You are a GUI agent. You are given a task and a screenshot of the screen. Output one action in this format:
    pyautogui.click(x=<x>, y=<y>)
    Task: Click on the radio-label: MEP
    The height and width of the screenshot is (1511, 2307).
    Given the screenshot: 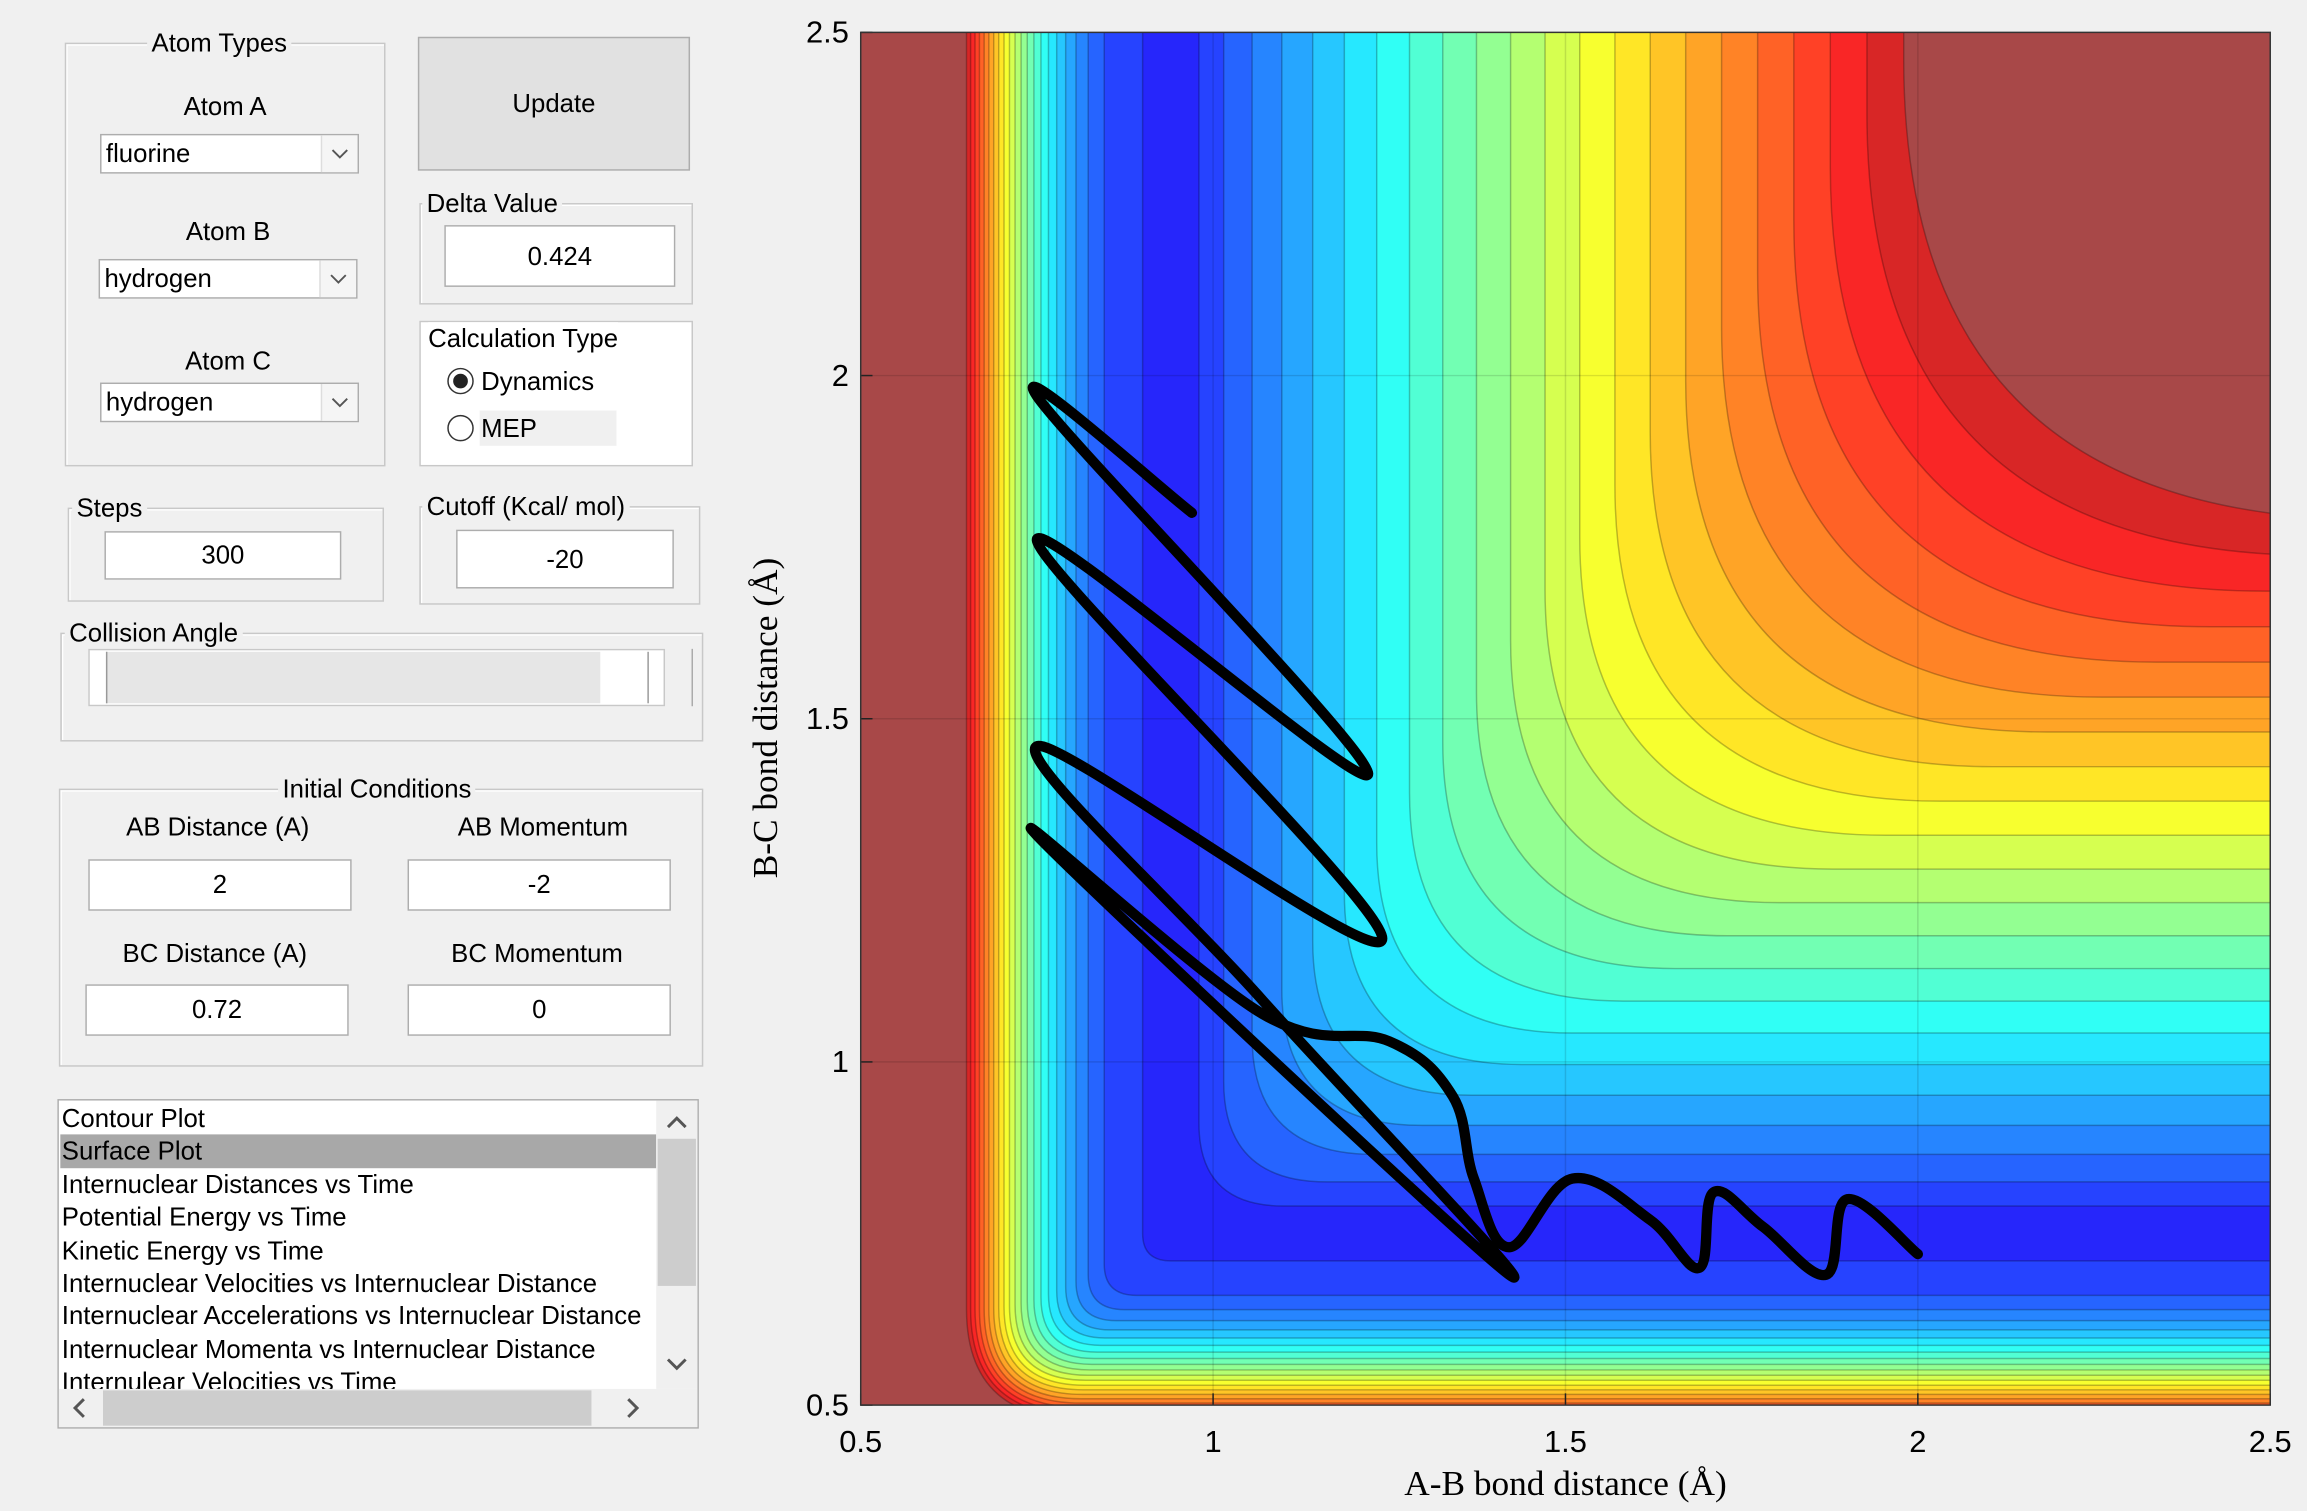 What is the action you would take?
    pyautogui.click(x=509, y=428)
    